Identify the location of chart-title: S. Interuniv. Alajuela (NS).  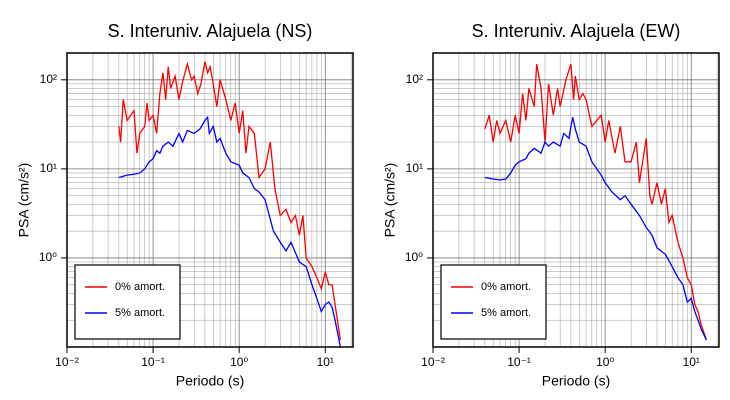
(210, 31).